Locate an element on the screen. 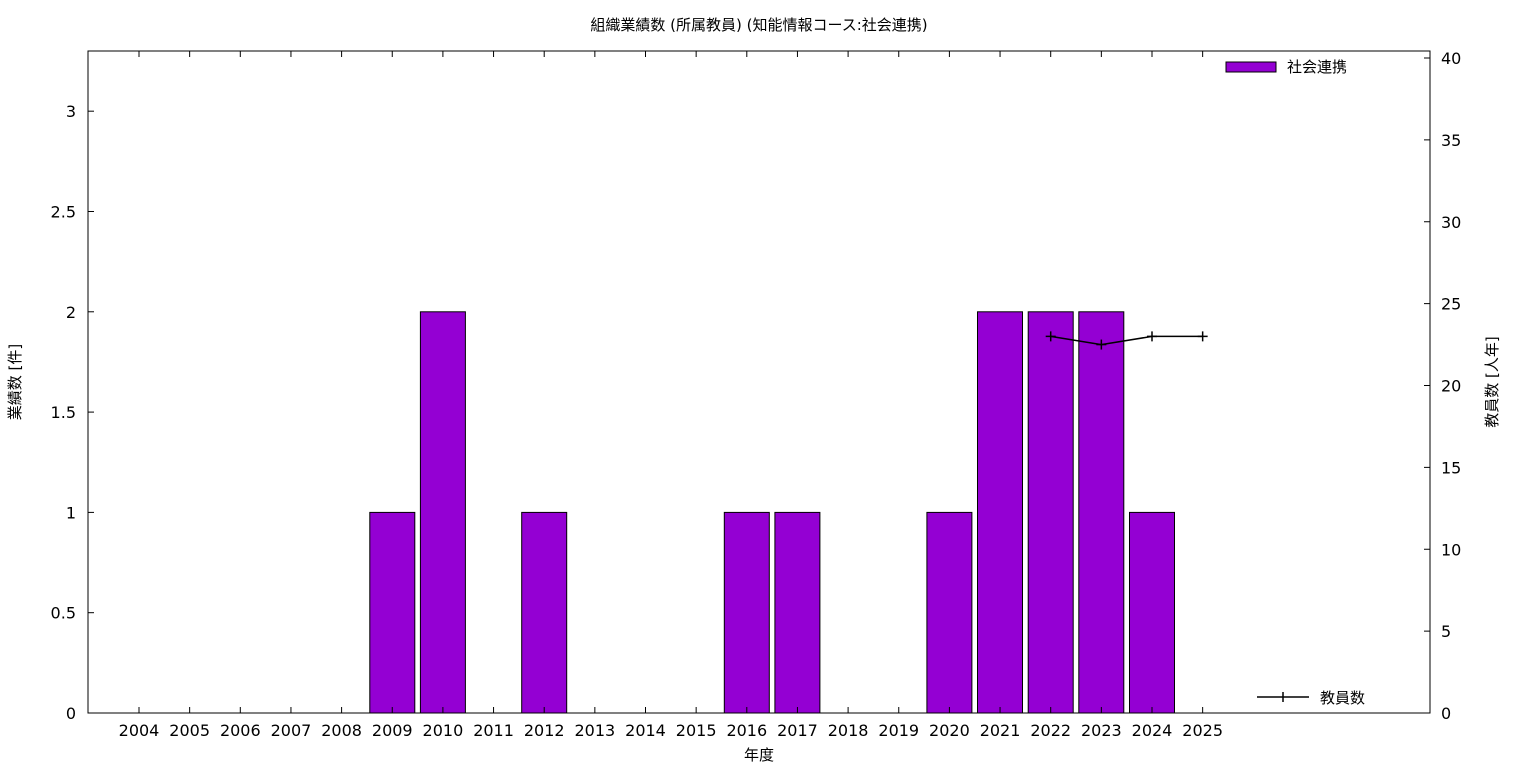  legend: 社会連携 教員数 is located at coordinates (1295, 382).